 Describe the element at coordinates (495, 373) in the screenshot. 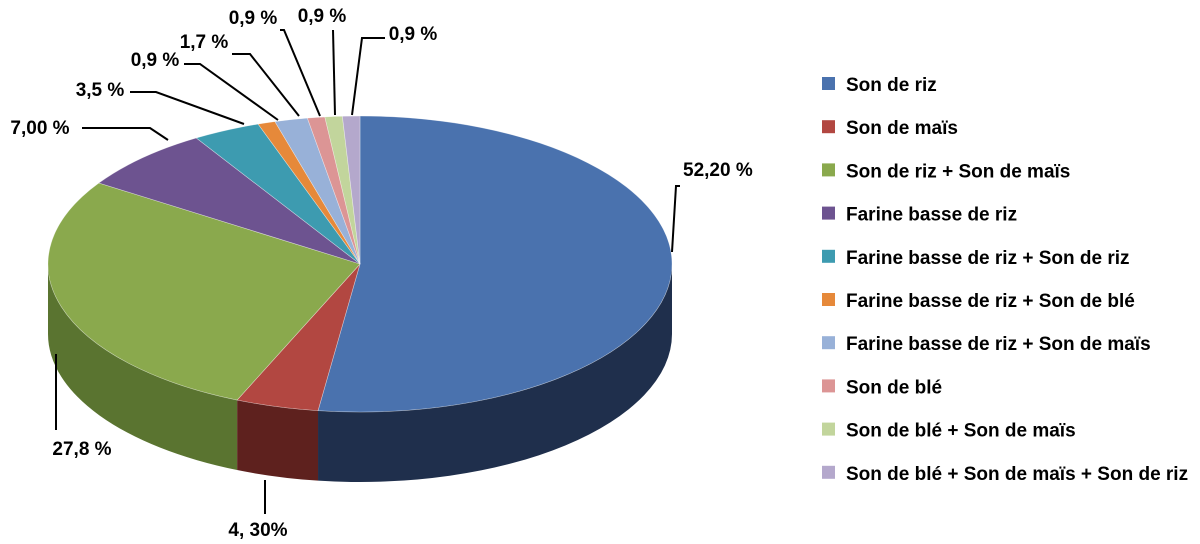

I see `slice-side-son-de-riz` at that location.